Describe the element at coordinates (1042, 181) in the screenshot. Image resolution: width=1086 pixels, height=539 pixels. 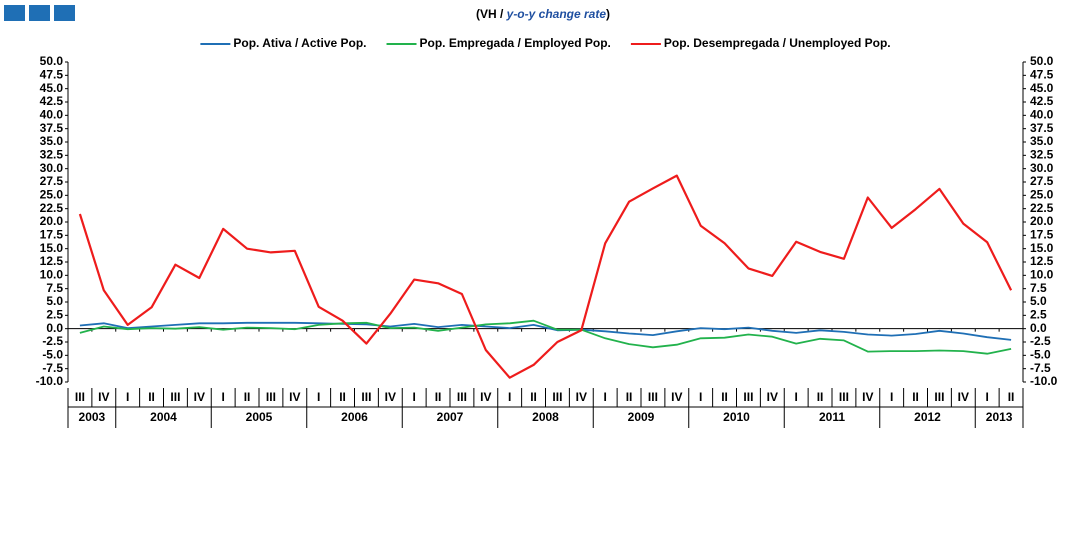
I see `y2-tick-label: 27.5` at that location.